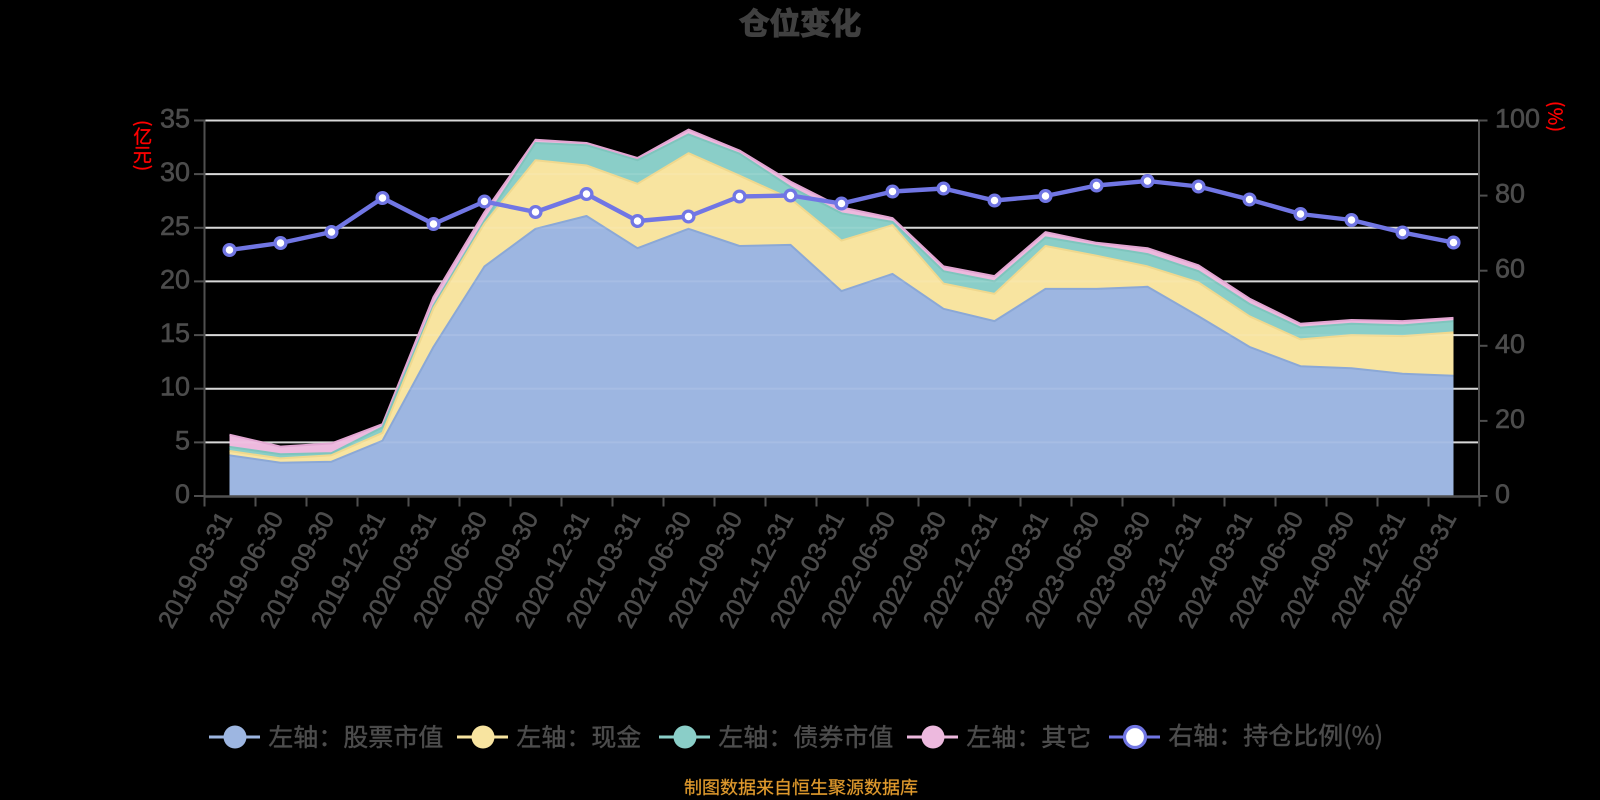  I want to click on svg-text: 15, so click(175, 333).